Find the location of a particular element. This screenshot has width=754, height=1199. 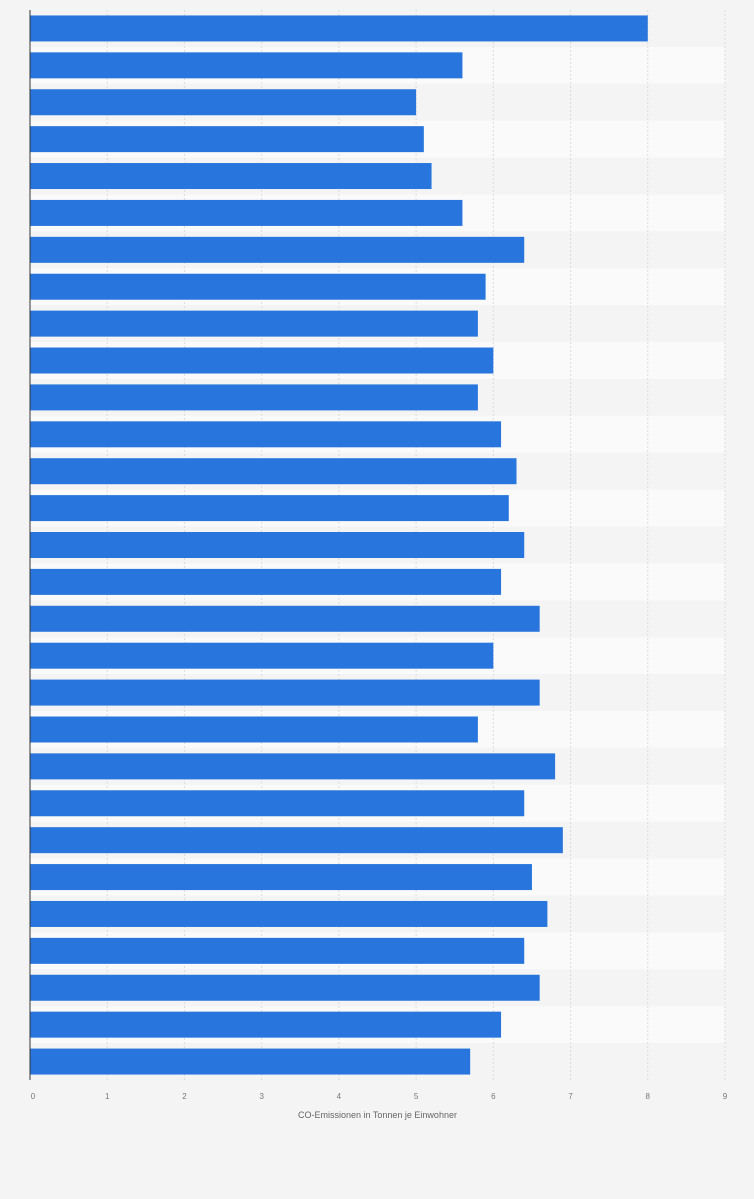

x-tick-label: 1 is located at coordinates (107, 1096).